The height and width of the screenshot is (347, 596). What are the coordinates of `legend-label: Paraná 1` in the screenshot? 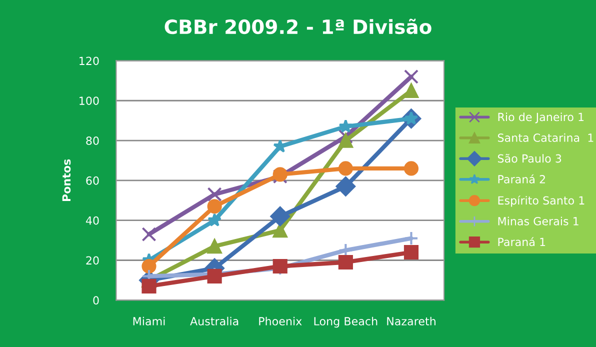 It's located at (522, 241).